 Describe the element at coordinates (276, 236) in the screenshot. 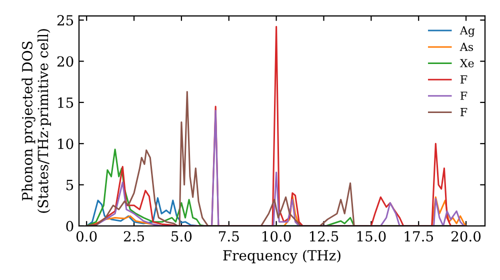

I see `x-tick-label: 10.0` at that location.